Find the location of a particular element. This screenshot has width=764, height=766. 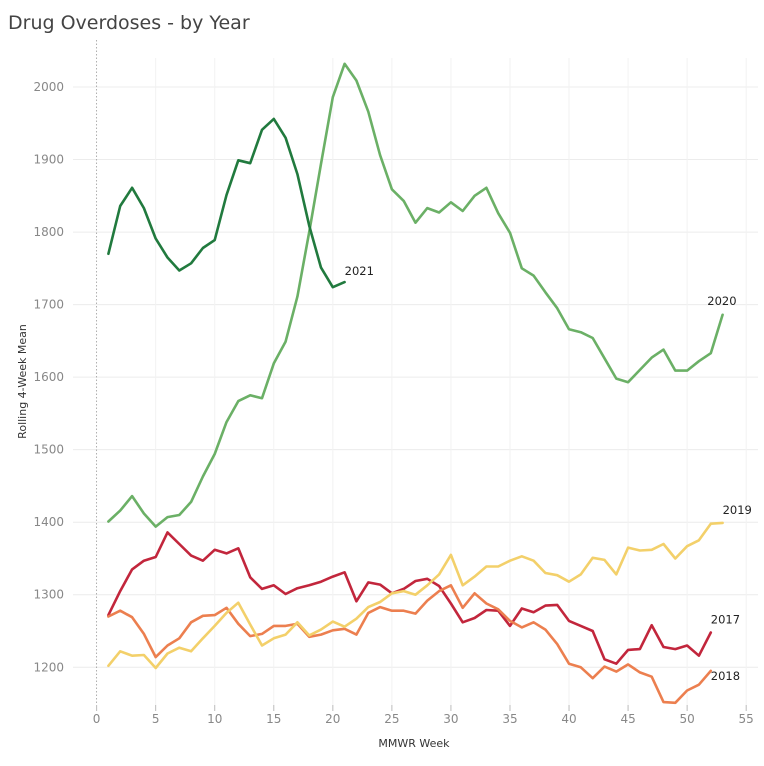

series-line-2017 is located at coordinates (410, 598).